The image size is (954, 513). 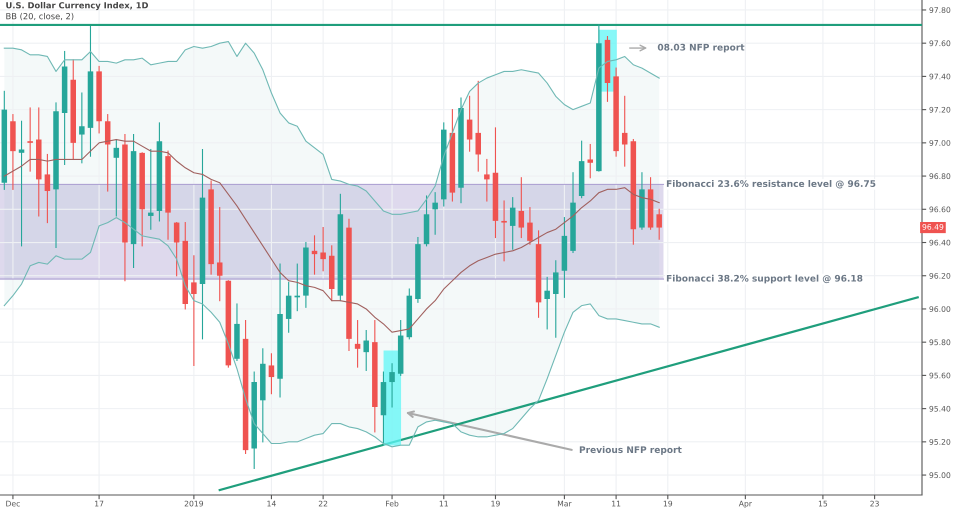 What do you see at coordinates (77, 6) in the screenshot?
I see `chart-title: U.S. Dollar Currency Index, 1D` at bounding box center [77, 6].